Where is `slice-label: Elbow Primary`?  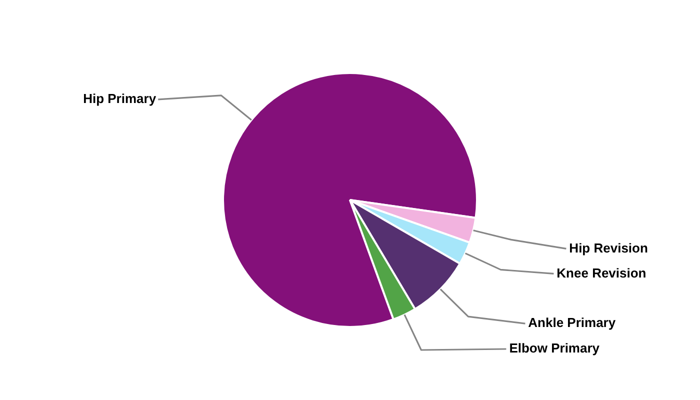 slice-label: Elbow Primary is located at coordinates (554, 348).